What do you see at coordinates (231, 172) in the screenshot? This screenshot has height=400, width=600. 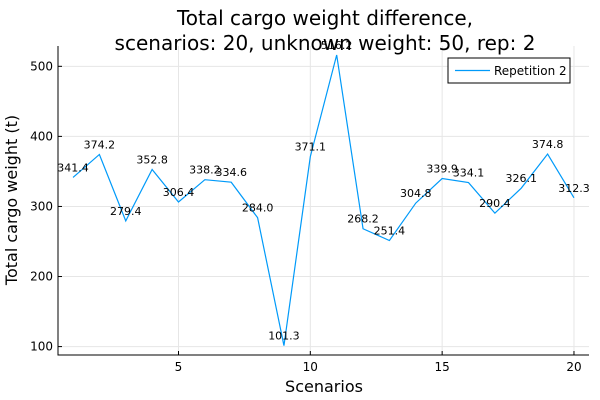 I see `data-label-7: 334.6` at bounding box center [231, 172].